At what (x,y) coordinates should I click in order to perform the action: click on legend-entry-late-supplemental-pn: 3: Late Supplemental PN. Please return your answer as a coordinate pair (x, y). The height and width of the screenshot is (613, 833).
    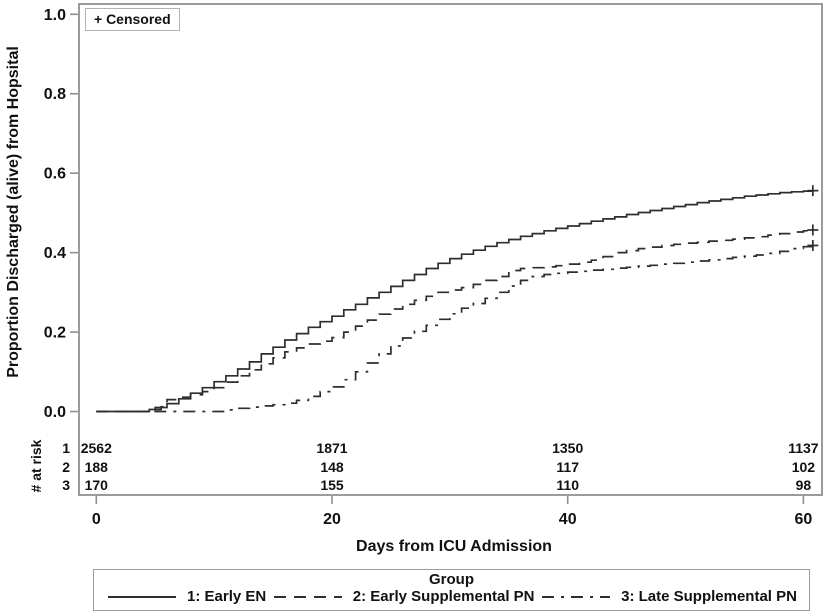
    Looking at the image, I should click on (668, 596).